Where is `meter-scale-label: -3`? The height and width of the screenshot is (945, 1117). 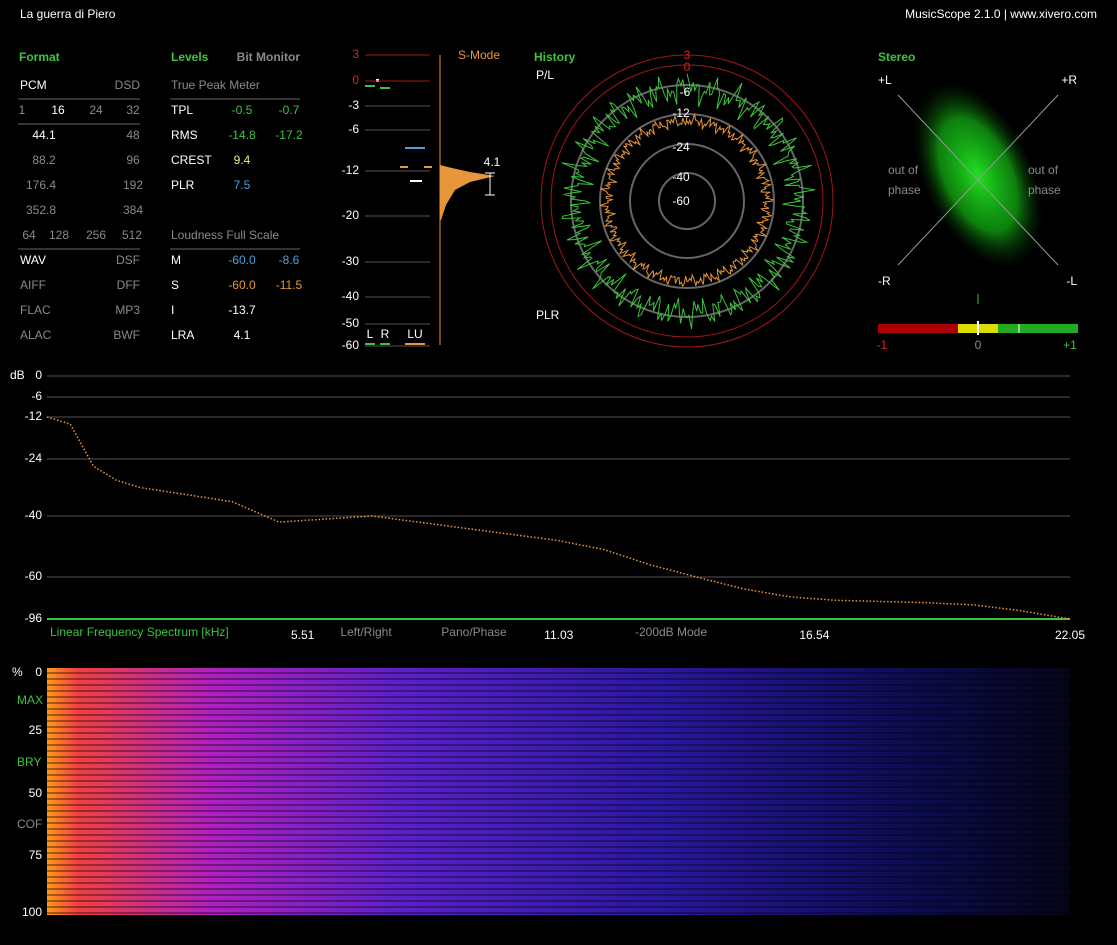
meter-scale-label: -3 is located at coordinates (353, 105).